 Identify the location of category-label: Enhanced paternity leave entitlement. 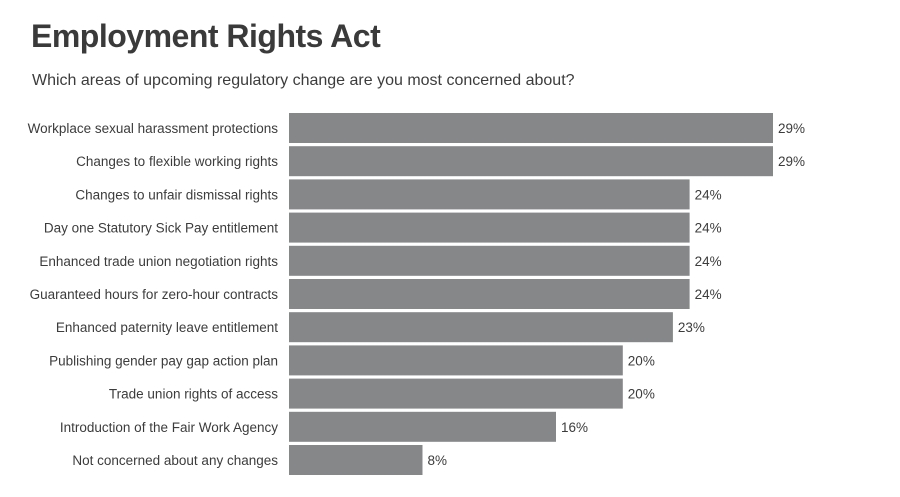
(167, 327).